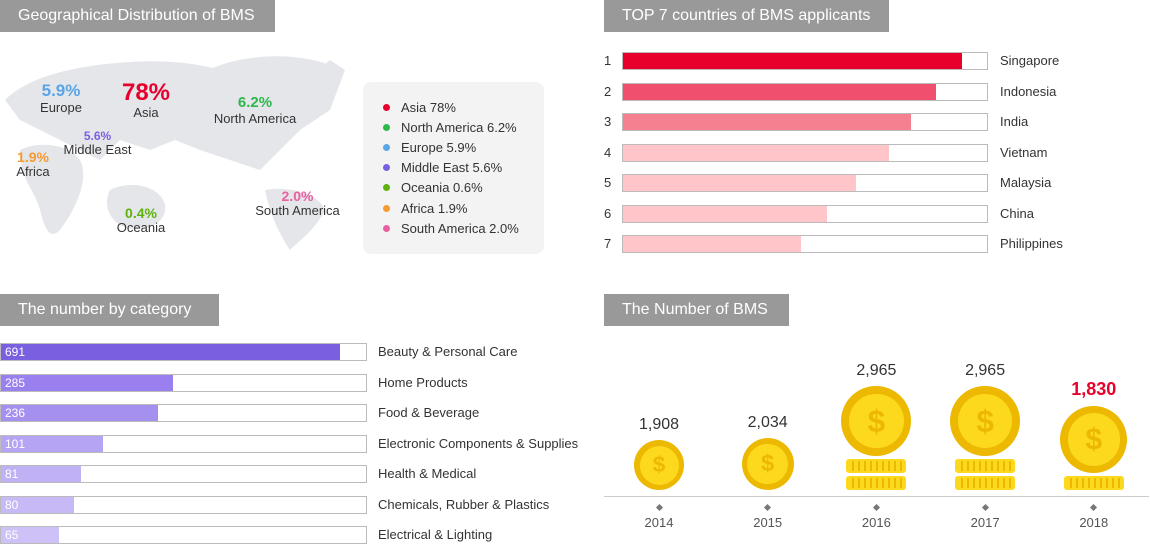  What do you see at coordinates (478, 443) in the screenshot?
I see `category-label: Electronic Components & Supplies` at bounding box center [478, 443].